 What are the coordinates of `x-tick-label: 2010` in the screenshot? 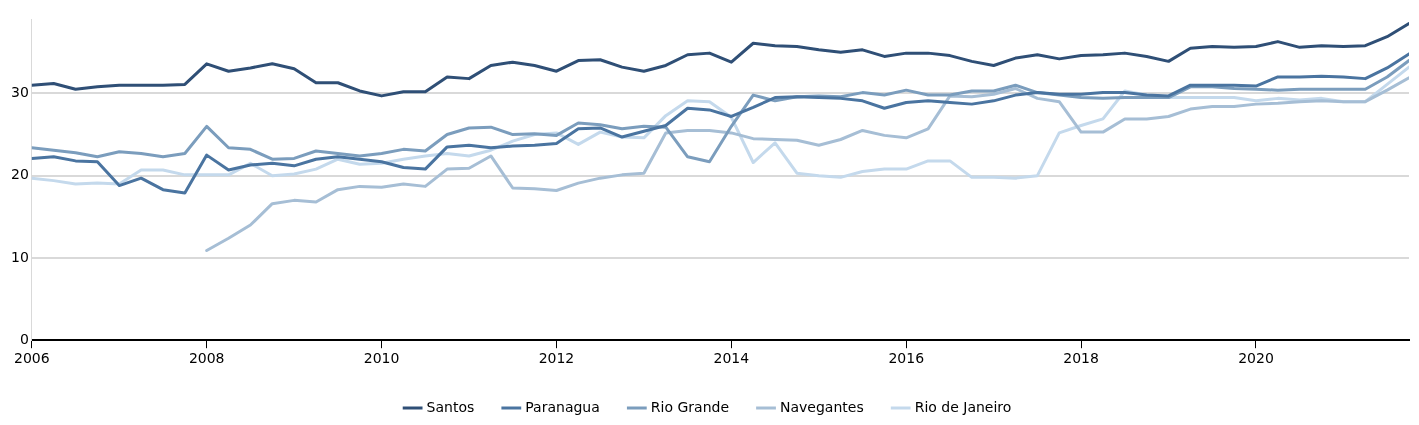 It's located at (381, 358).